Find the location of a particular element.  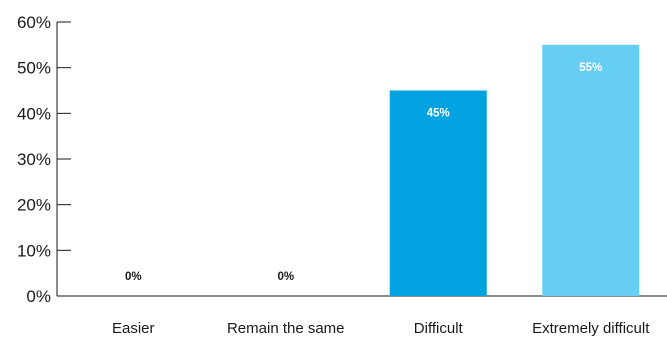

y-tick-label: 10% is located at coordinates (34, 250).